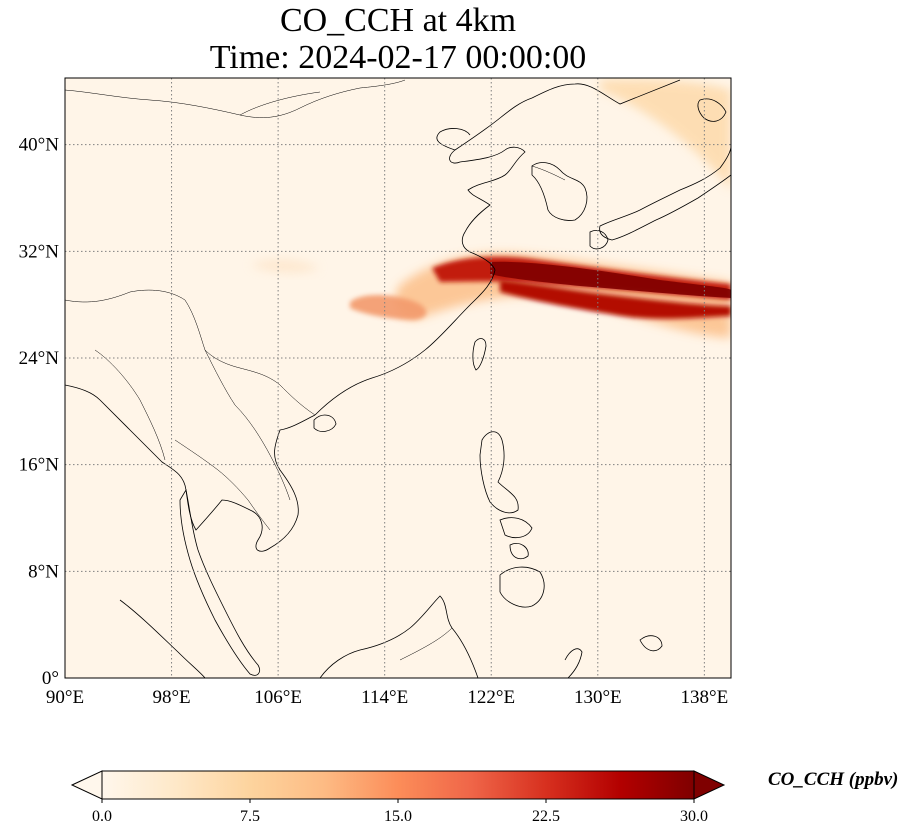  Describe the element at coordinates (573, 663) in the screenshot. I see `coast-sulawesi` at that location.